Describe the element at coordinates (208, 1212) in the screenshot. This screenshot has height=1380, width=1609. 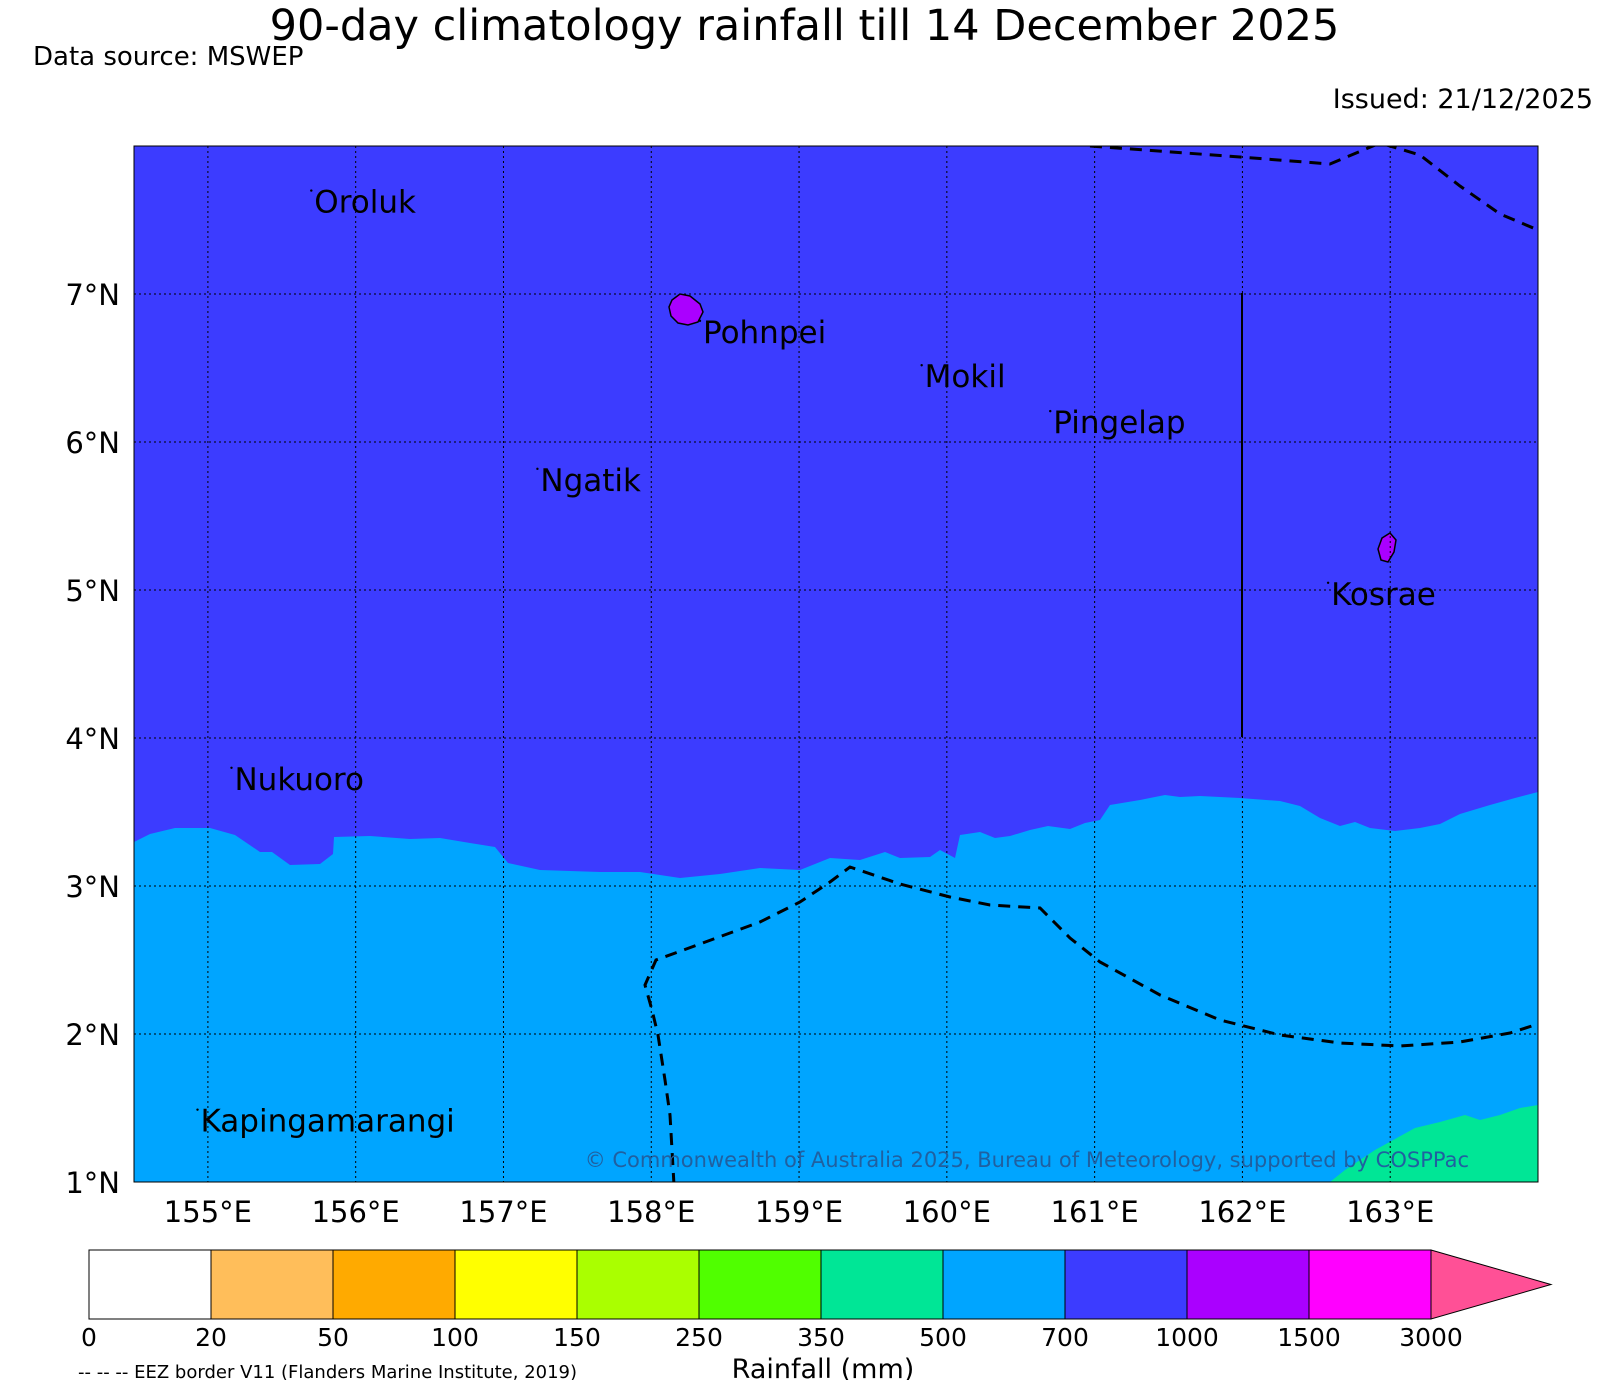
I see `longitude-label: 155°E` at that location.